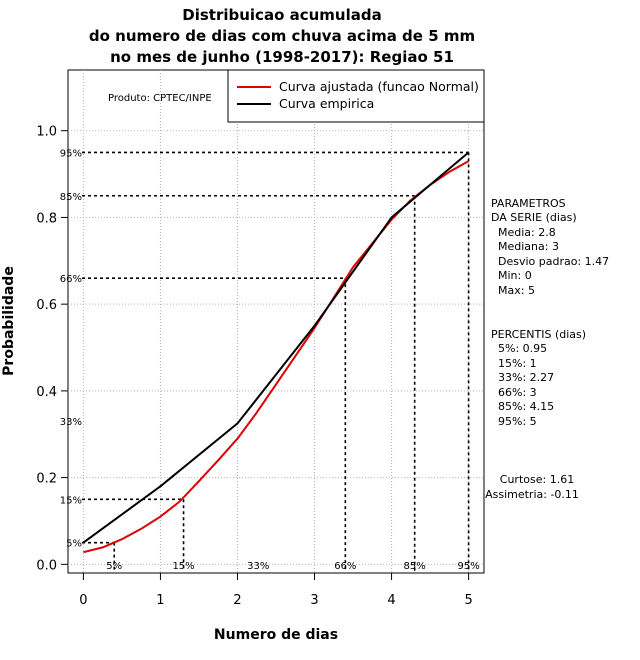 This screenshot has width=640, height=660. Describe the element at coordinates (537, 479) in the screenshot. I see `stat-curtose: Curtose: 1.61` at that location.